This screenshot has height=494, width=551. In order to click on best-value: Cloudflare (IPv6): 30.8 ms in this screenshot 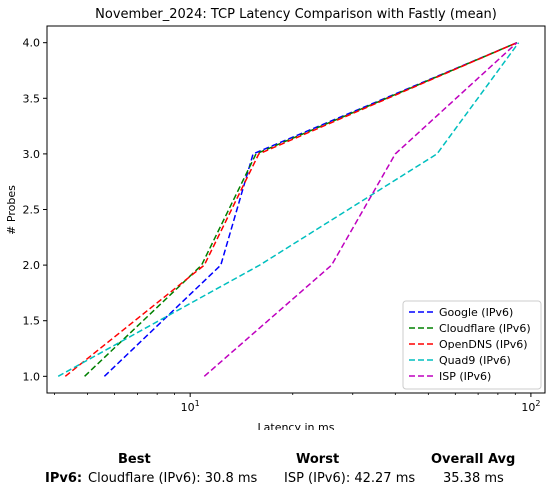, I will do `click(173, 478)`.